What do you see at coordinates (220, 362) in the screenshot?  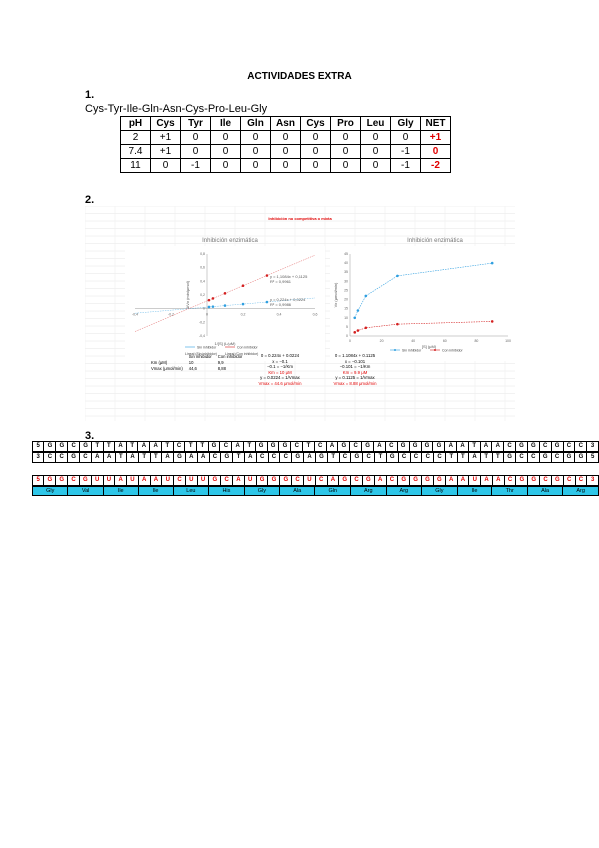 I see `kinetics-km-con: 9,9` at bounding box center [220, 362].